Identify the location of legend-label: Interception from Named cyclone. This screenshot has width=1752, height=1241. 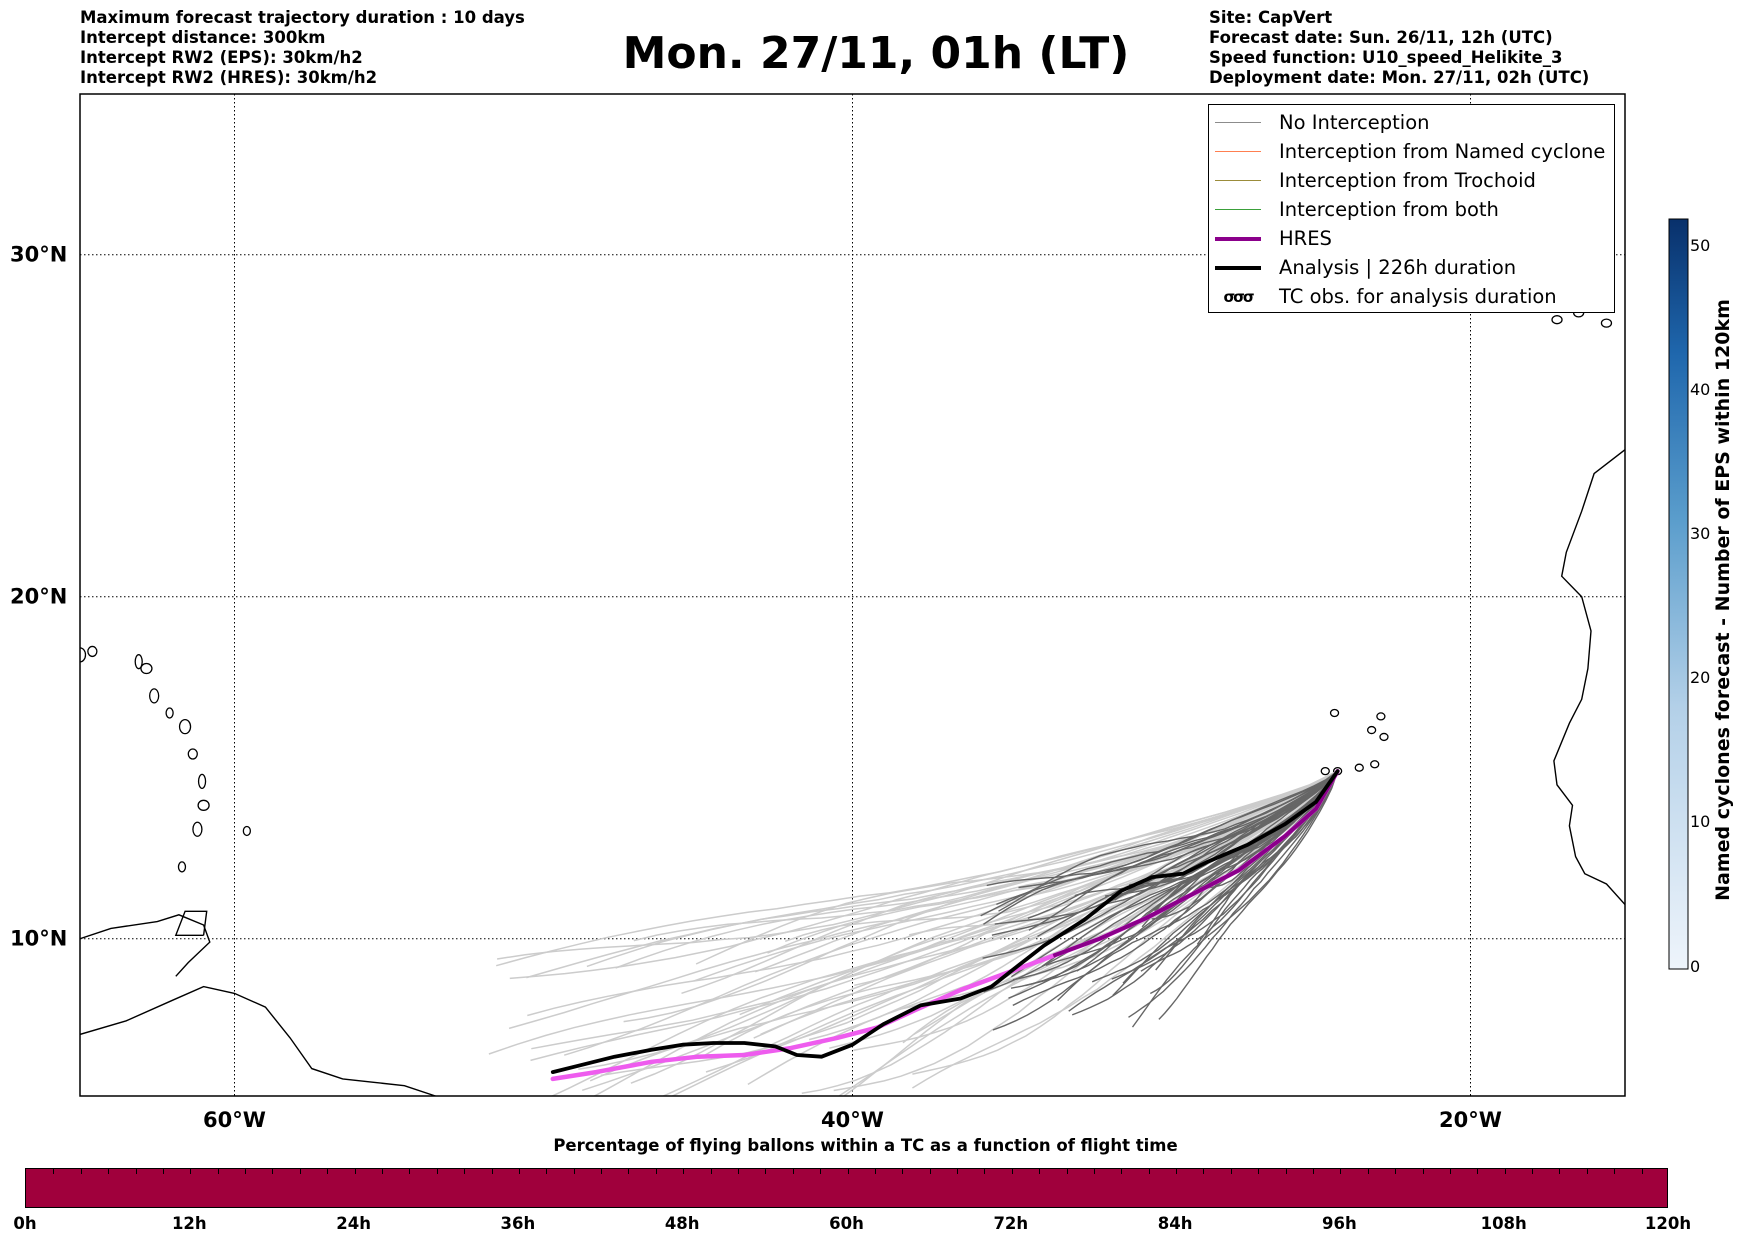
(1442, 151).